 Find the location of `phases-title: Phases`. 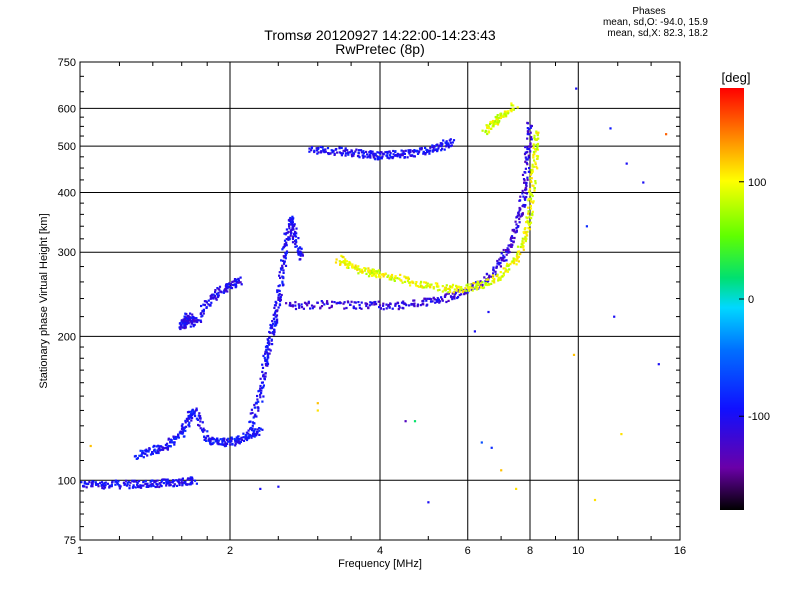

phases-title: Phases is located at coordinates (649, 11).